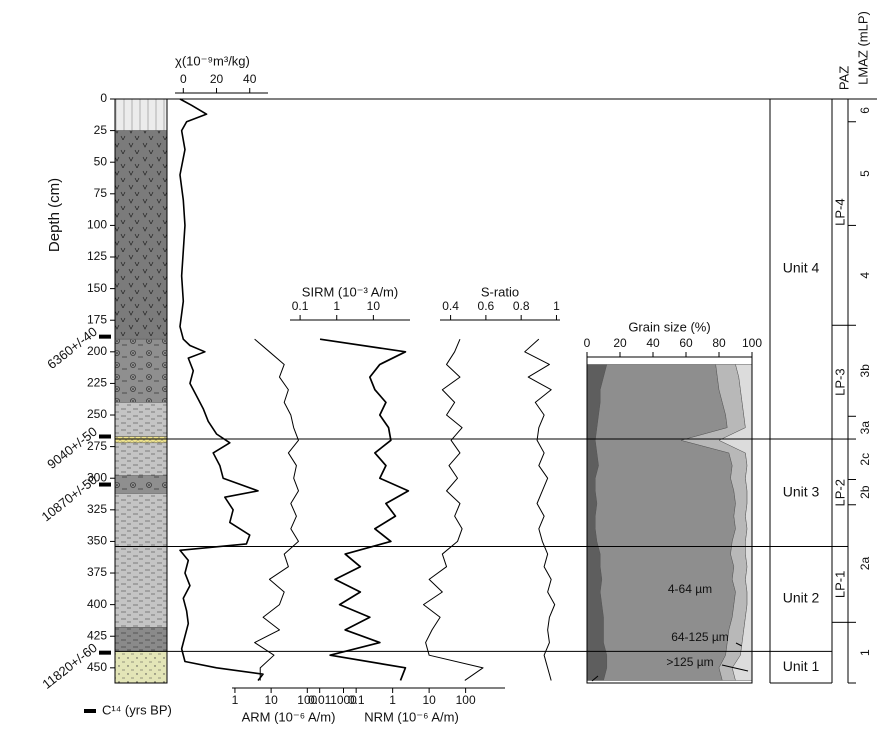 Image resolution: width=877 pixels, height=729 pixels. I want to click on unit-label: Unit 4, so click(801, 268).